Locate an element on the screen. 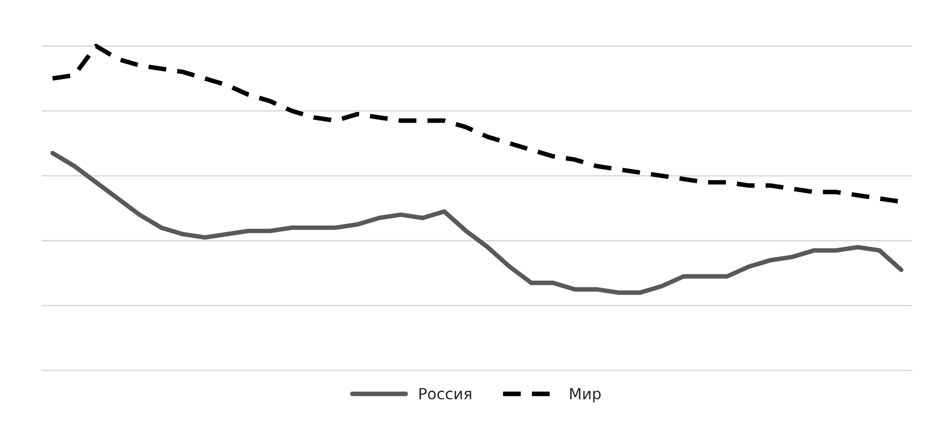 The image size is (926, 421). legend-label: Мир is located at coordinates (585, 395).